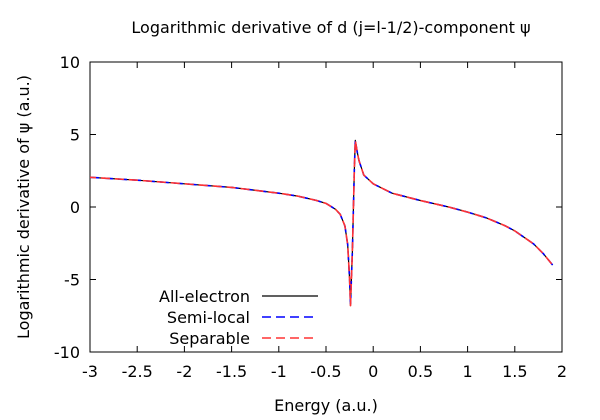 Image resolution: width=600 pixels, height=420 pixels. Describe the element at coordinates (279, 371) in the screenshot. I see `x-tick-label: -1` at that location.